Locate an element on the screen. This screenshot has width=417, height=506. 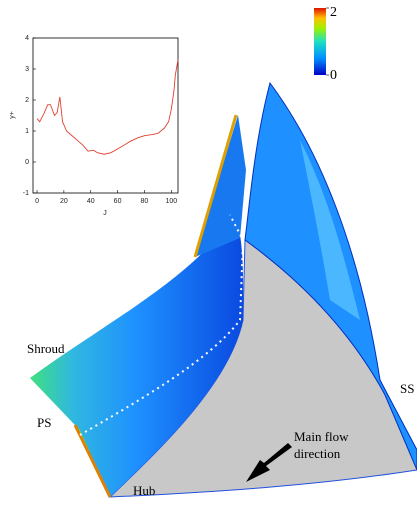
annotation: SS is located at coordinates (407, 388).